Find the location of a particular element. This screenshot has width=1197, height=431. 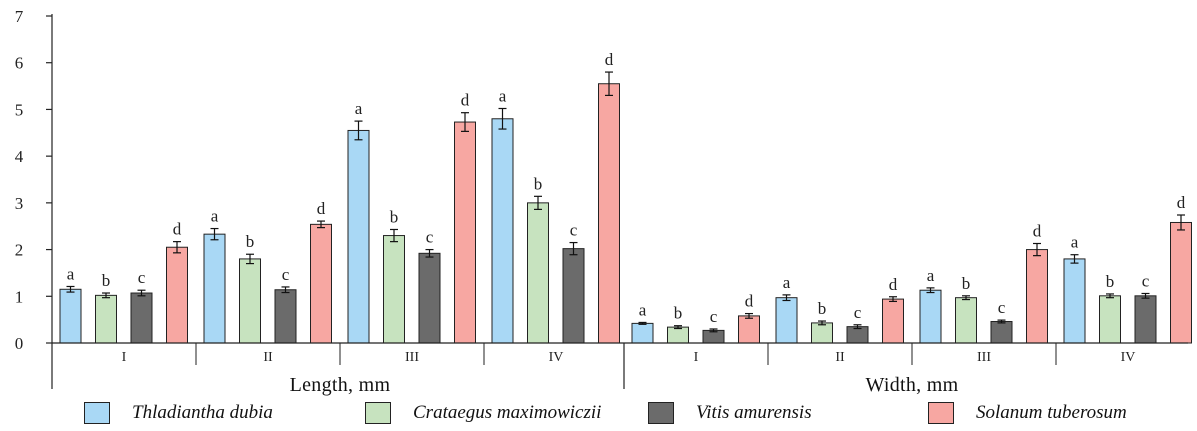

legend-swatch-crataegus is located at coordinates (378, 413).